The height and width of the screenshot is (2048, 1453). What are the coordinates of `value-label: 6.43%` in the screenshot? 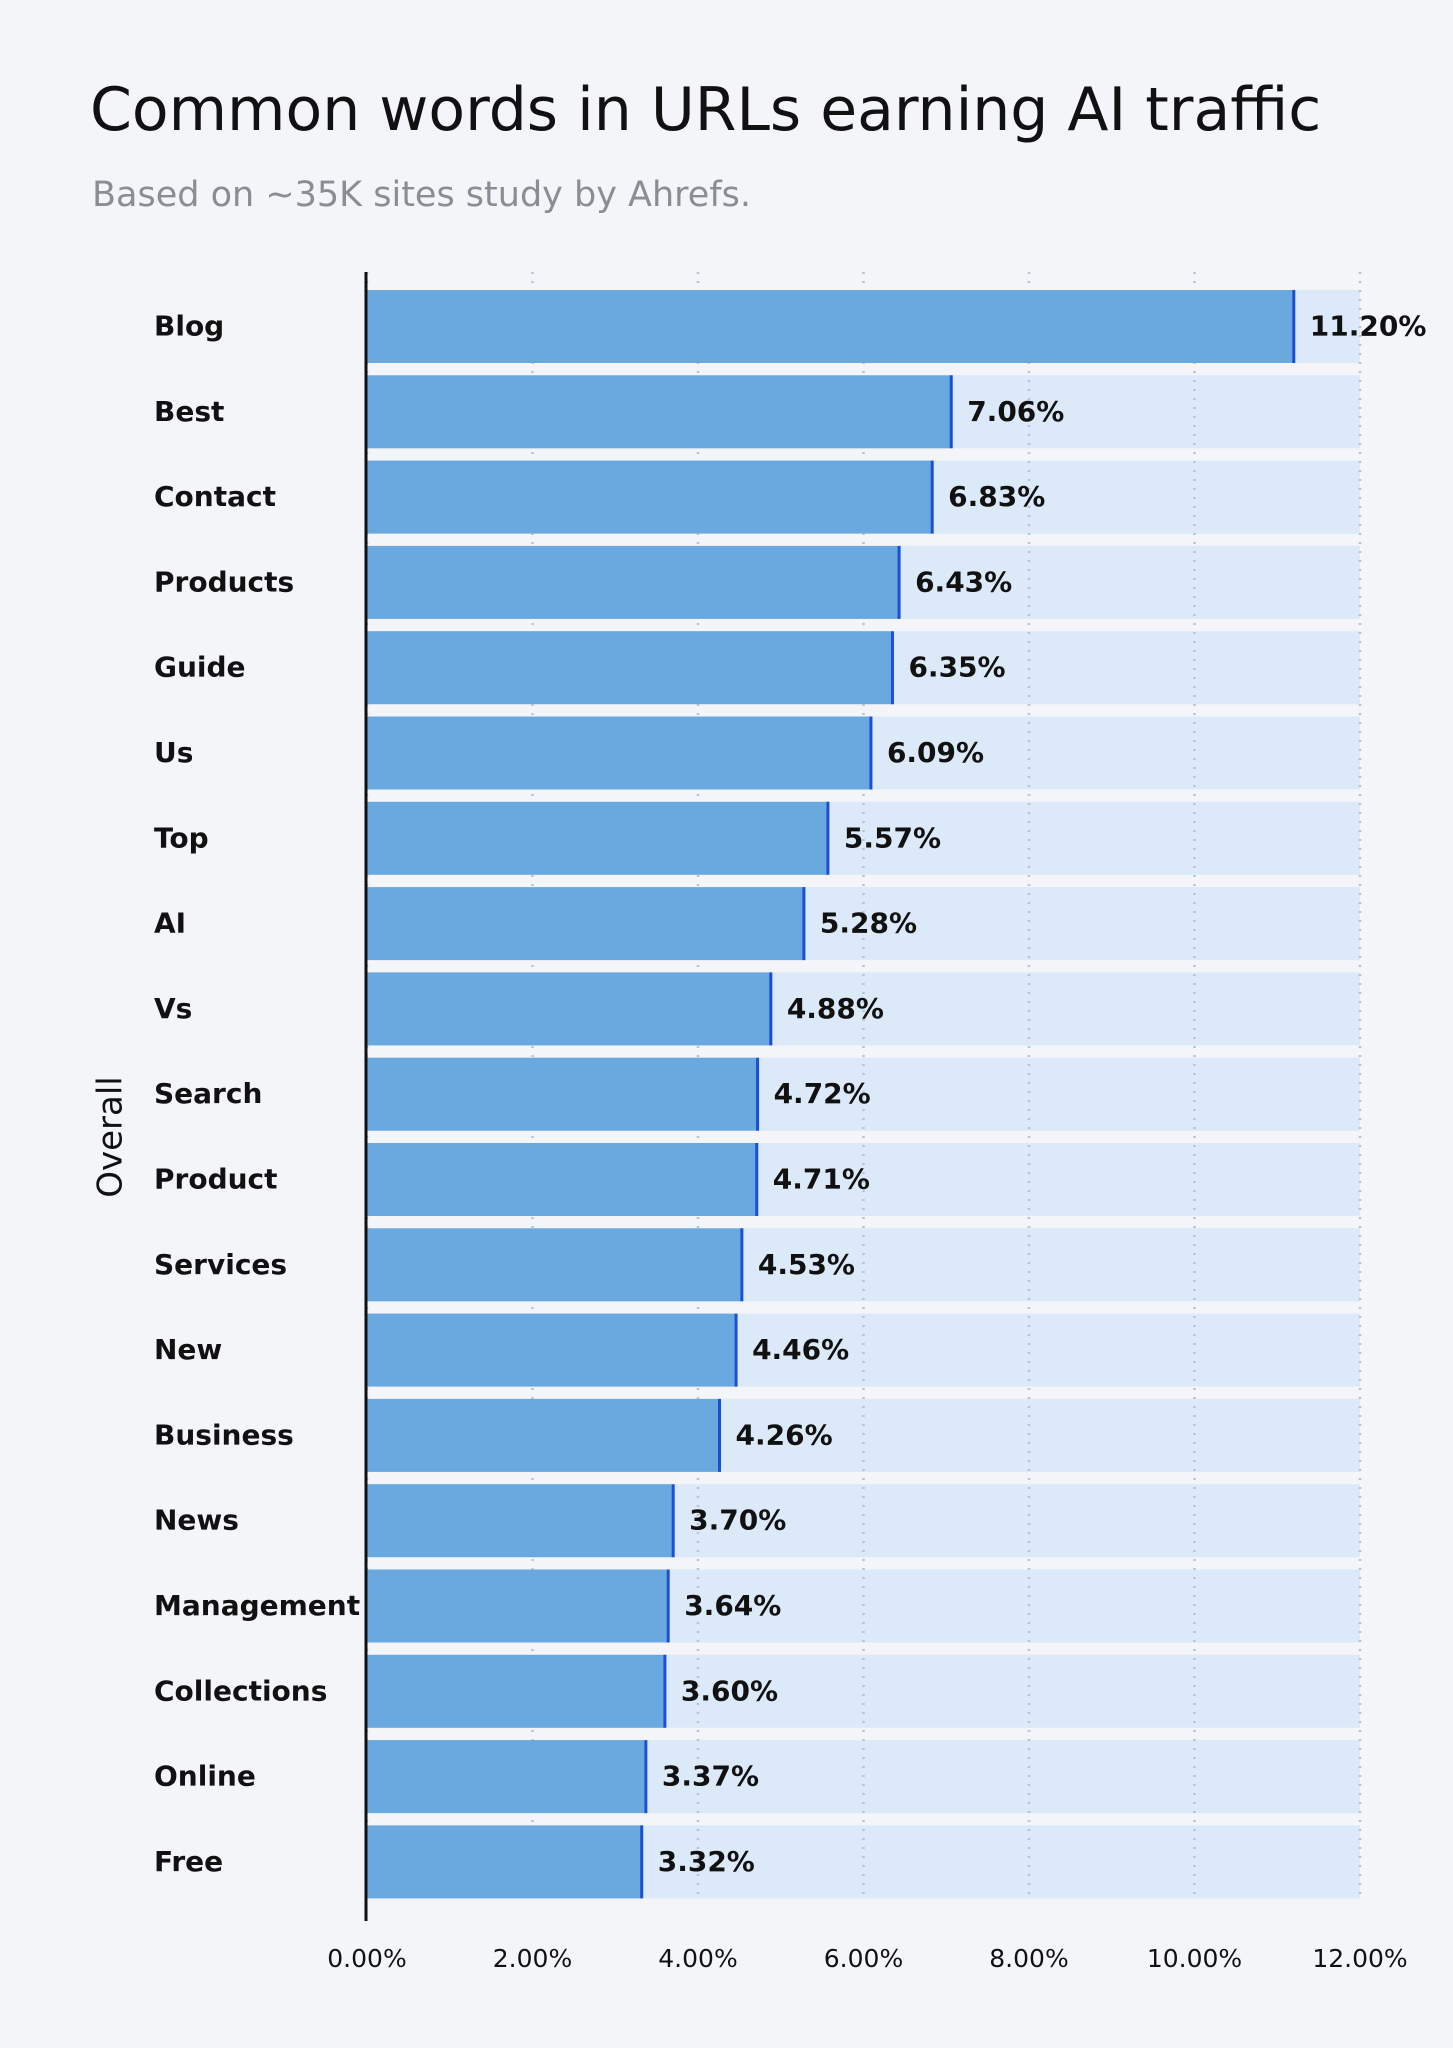 It's located at (963, 581).